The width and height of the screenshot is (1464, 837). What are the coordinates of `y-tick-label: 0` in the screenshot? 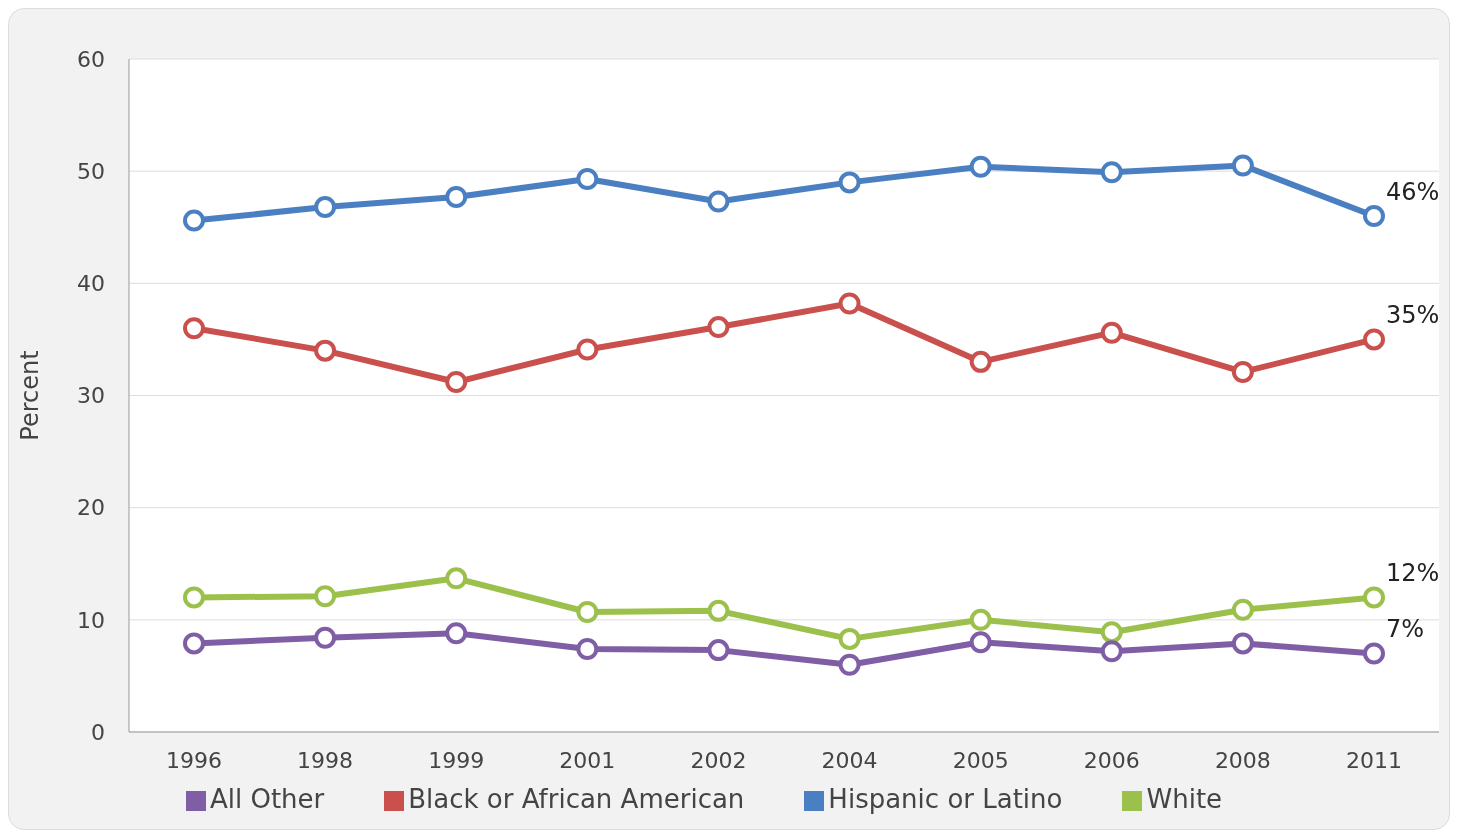 It's located at (98, 732).